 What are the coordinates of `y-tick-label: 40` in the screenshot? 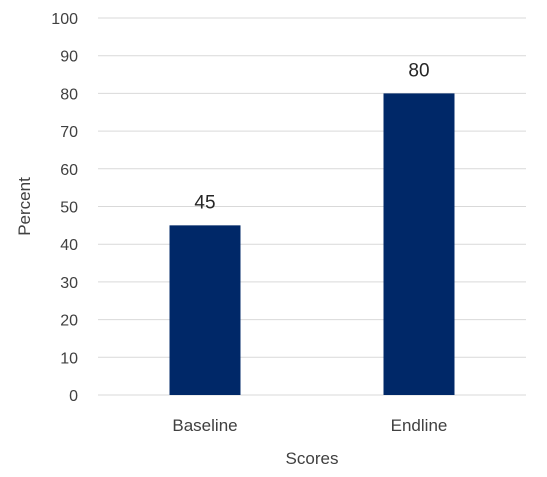 It's located at (69, 245).